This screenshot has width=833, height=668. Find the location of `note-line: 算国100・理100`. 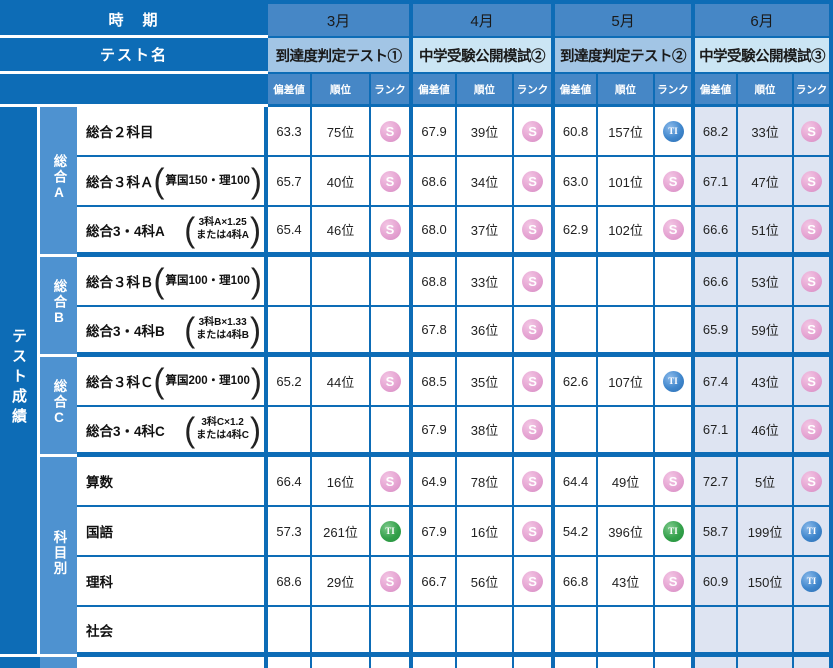

note-line: 算国100・理100 is located at coordinates (207, 280).